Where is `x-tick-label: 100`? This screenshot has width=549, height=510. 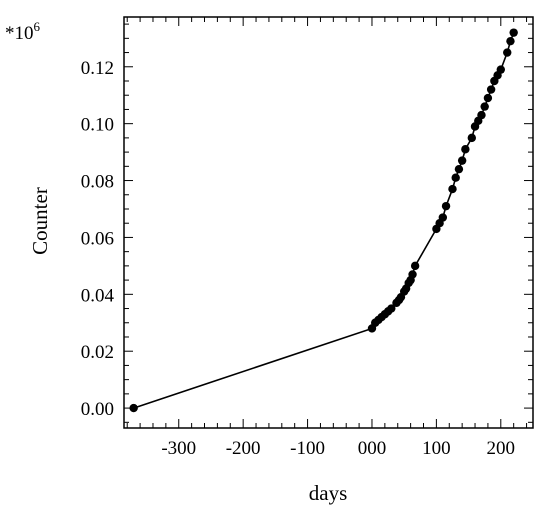
x-tick-label: 100 is located at coordinates (436, 448).